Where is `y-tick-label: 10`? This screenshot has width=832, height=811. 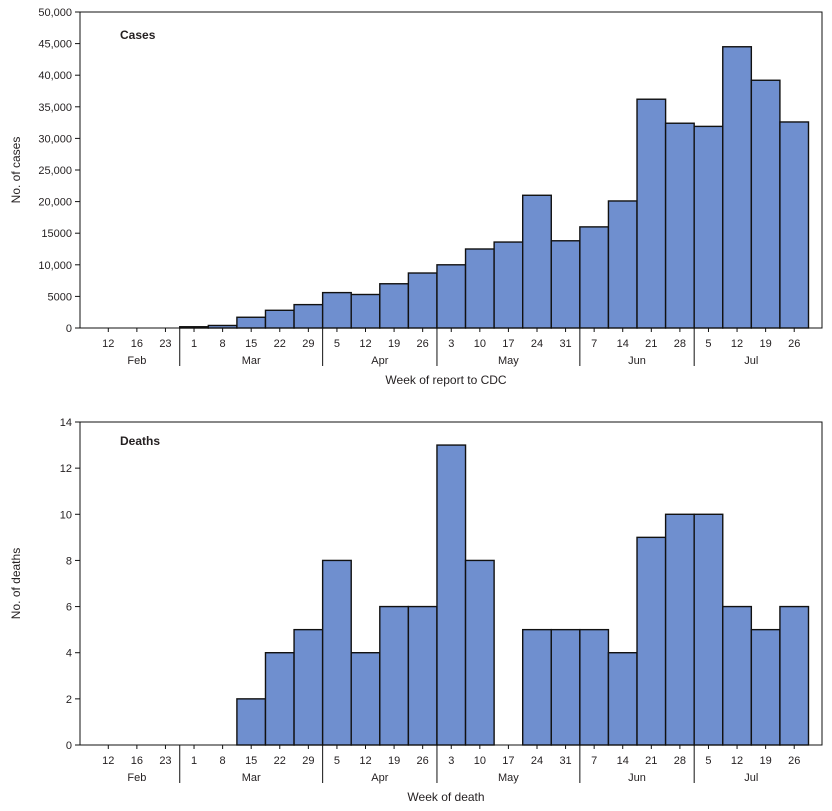
y-tick-label: 10 is located at coordinates (66, 515).